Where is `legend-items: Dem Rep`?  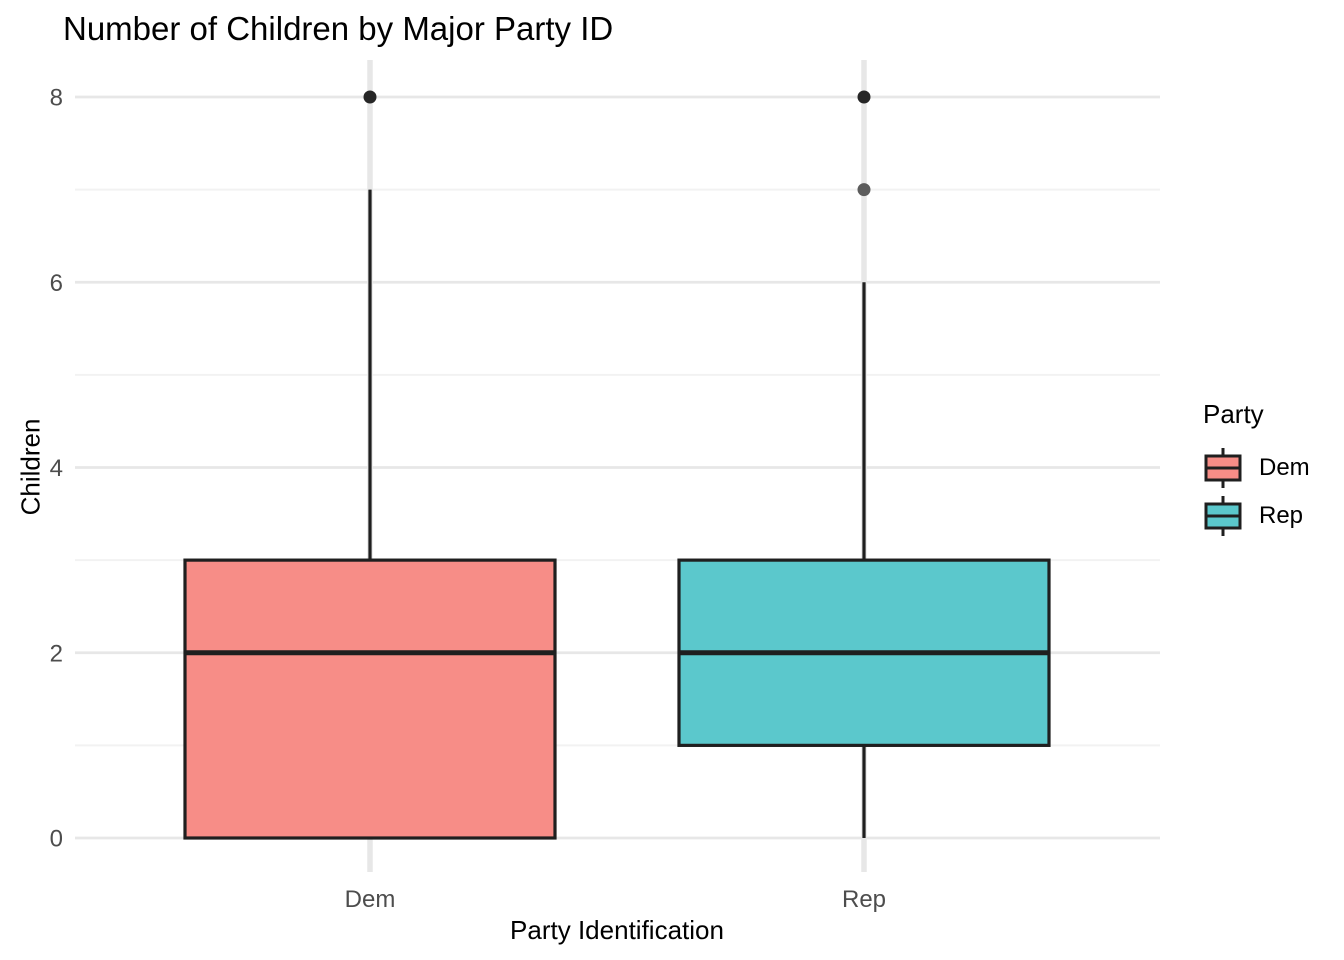 legend-items: Dem Rep is located at coordinates (1256, 492).